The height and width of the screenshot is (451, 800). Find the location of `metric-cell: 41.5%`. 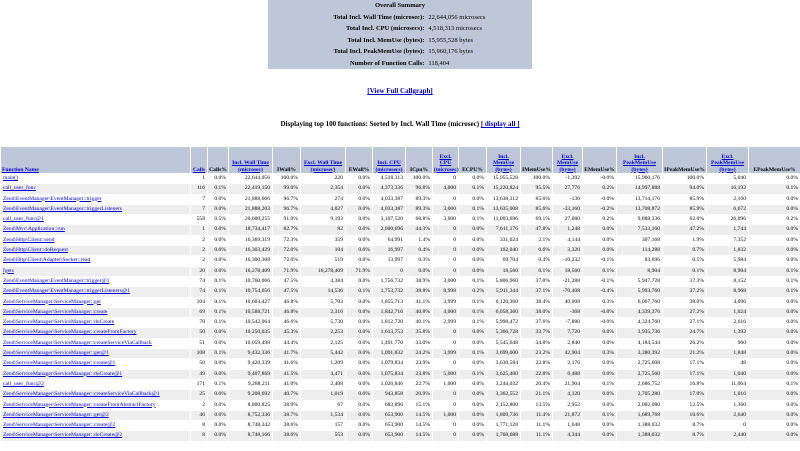

metric-cell: 41.5% is located at coordinates (286, 374).